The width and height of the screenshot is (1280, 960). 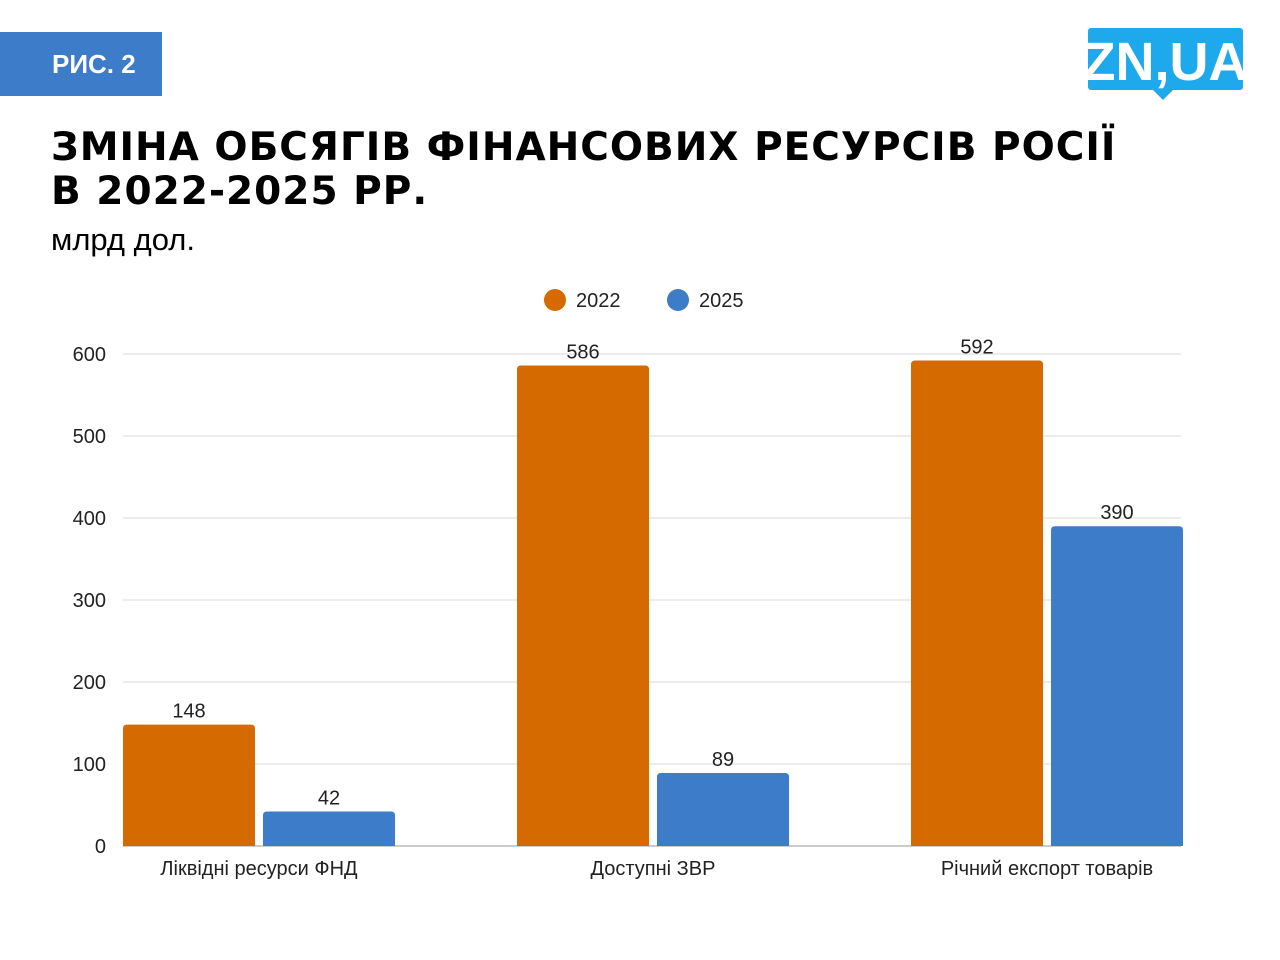 What do you see at coordinates (89, 601) in the screenshot?
I see `y-tick-label: 300` at bounding box center [89, 601].